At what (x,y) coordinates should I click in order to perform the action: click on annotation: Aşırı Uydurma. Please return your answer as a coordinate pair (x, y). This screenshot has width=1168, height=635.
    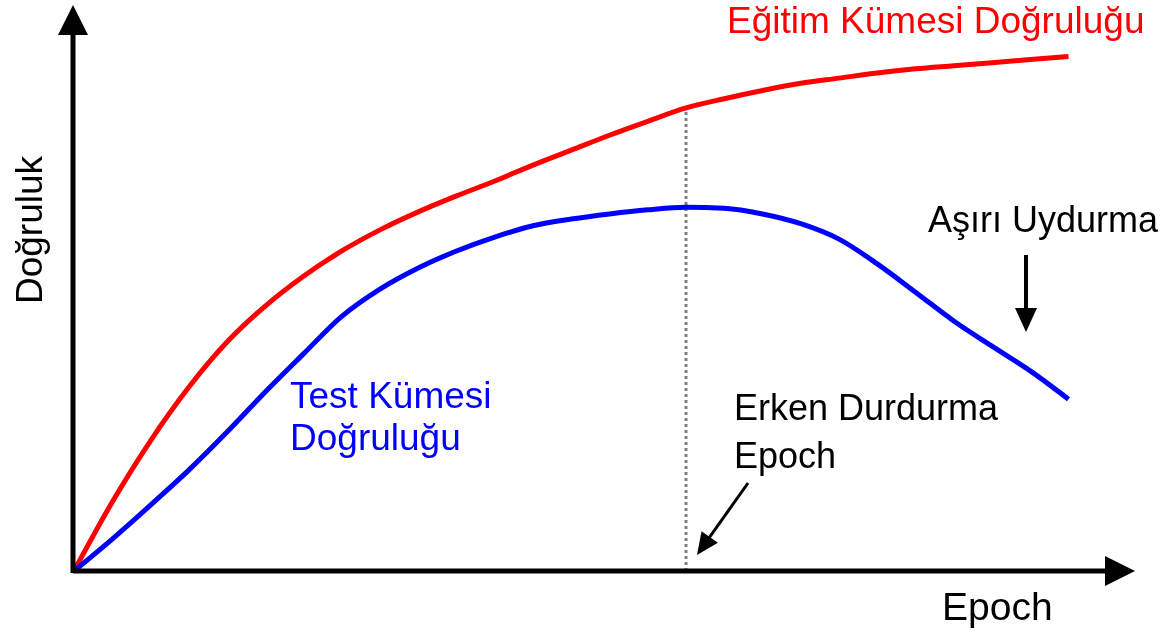
    Looking at the image, I should click on (1044, 219).